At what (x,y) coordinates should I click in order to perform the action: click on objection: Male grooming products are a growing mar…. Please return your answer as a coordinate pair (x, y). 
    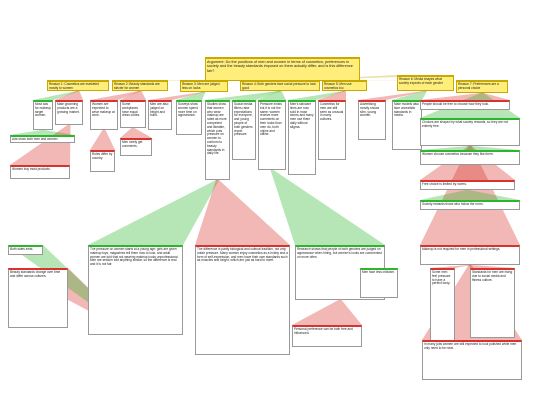
    Looking at the image, I should click on (69, 112).